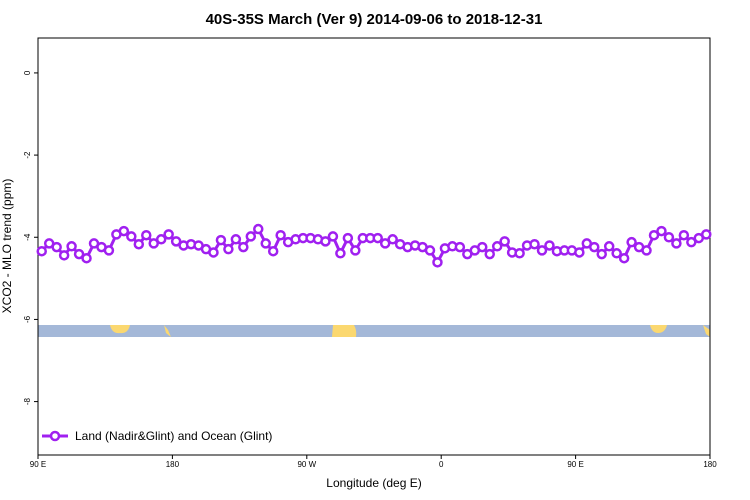 The width and height of the screenshot is (750, 500). What do you see at coordinates (27, 319) in the screenshot?
I see `y-tick-label: -6` at bounding box center [27, 319].